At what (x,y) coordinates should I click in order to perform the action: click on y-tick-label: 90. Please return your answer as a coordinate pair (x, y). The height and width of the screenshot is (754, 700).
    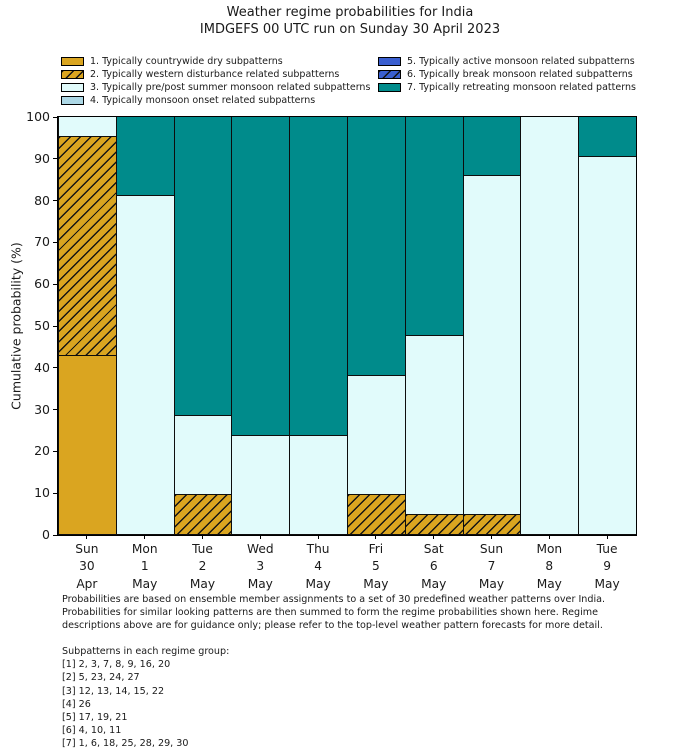
    Looking at the image, I should click on (42, 158).